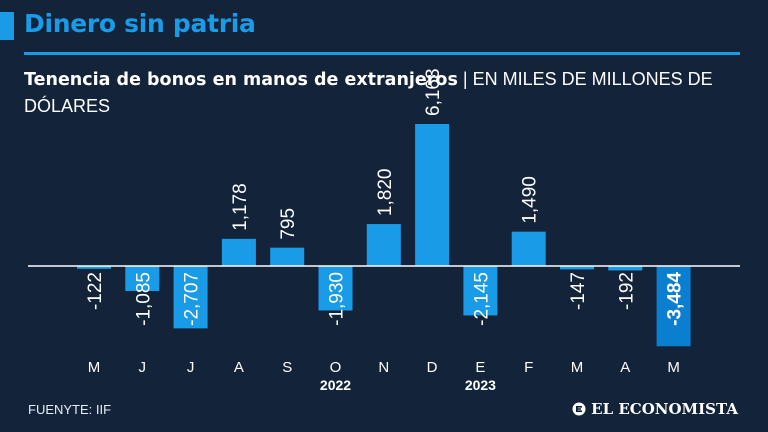 The height and width of the screenshot is (432, 768). I want to click on category-label-13: M, so click(673, 367).